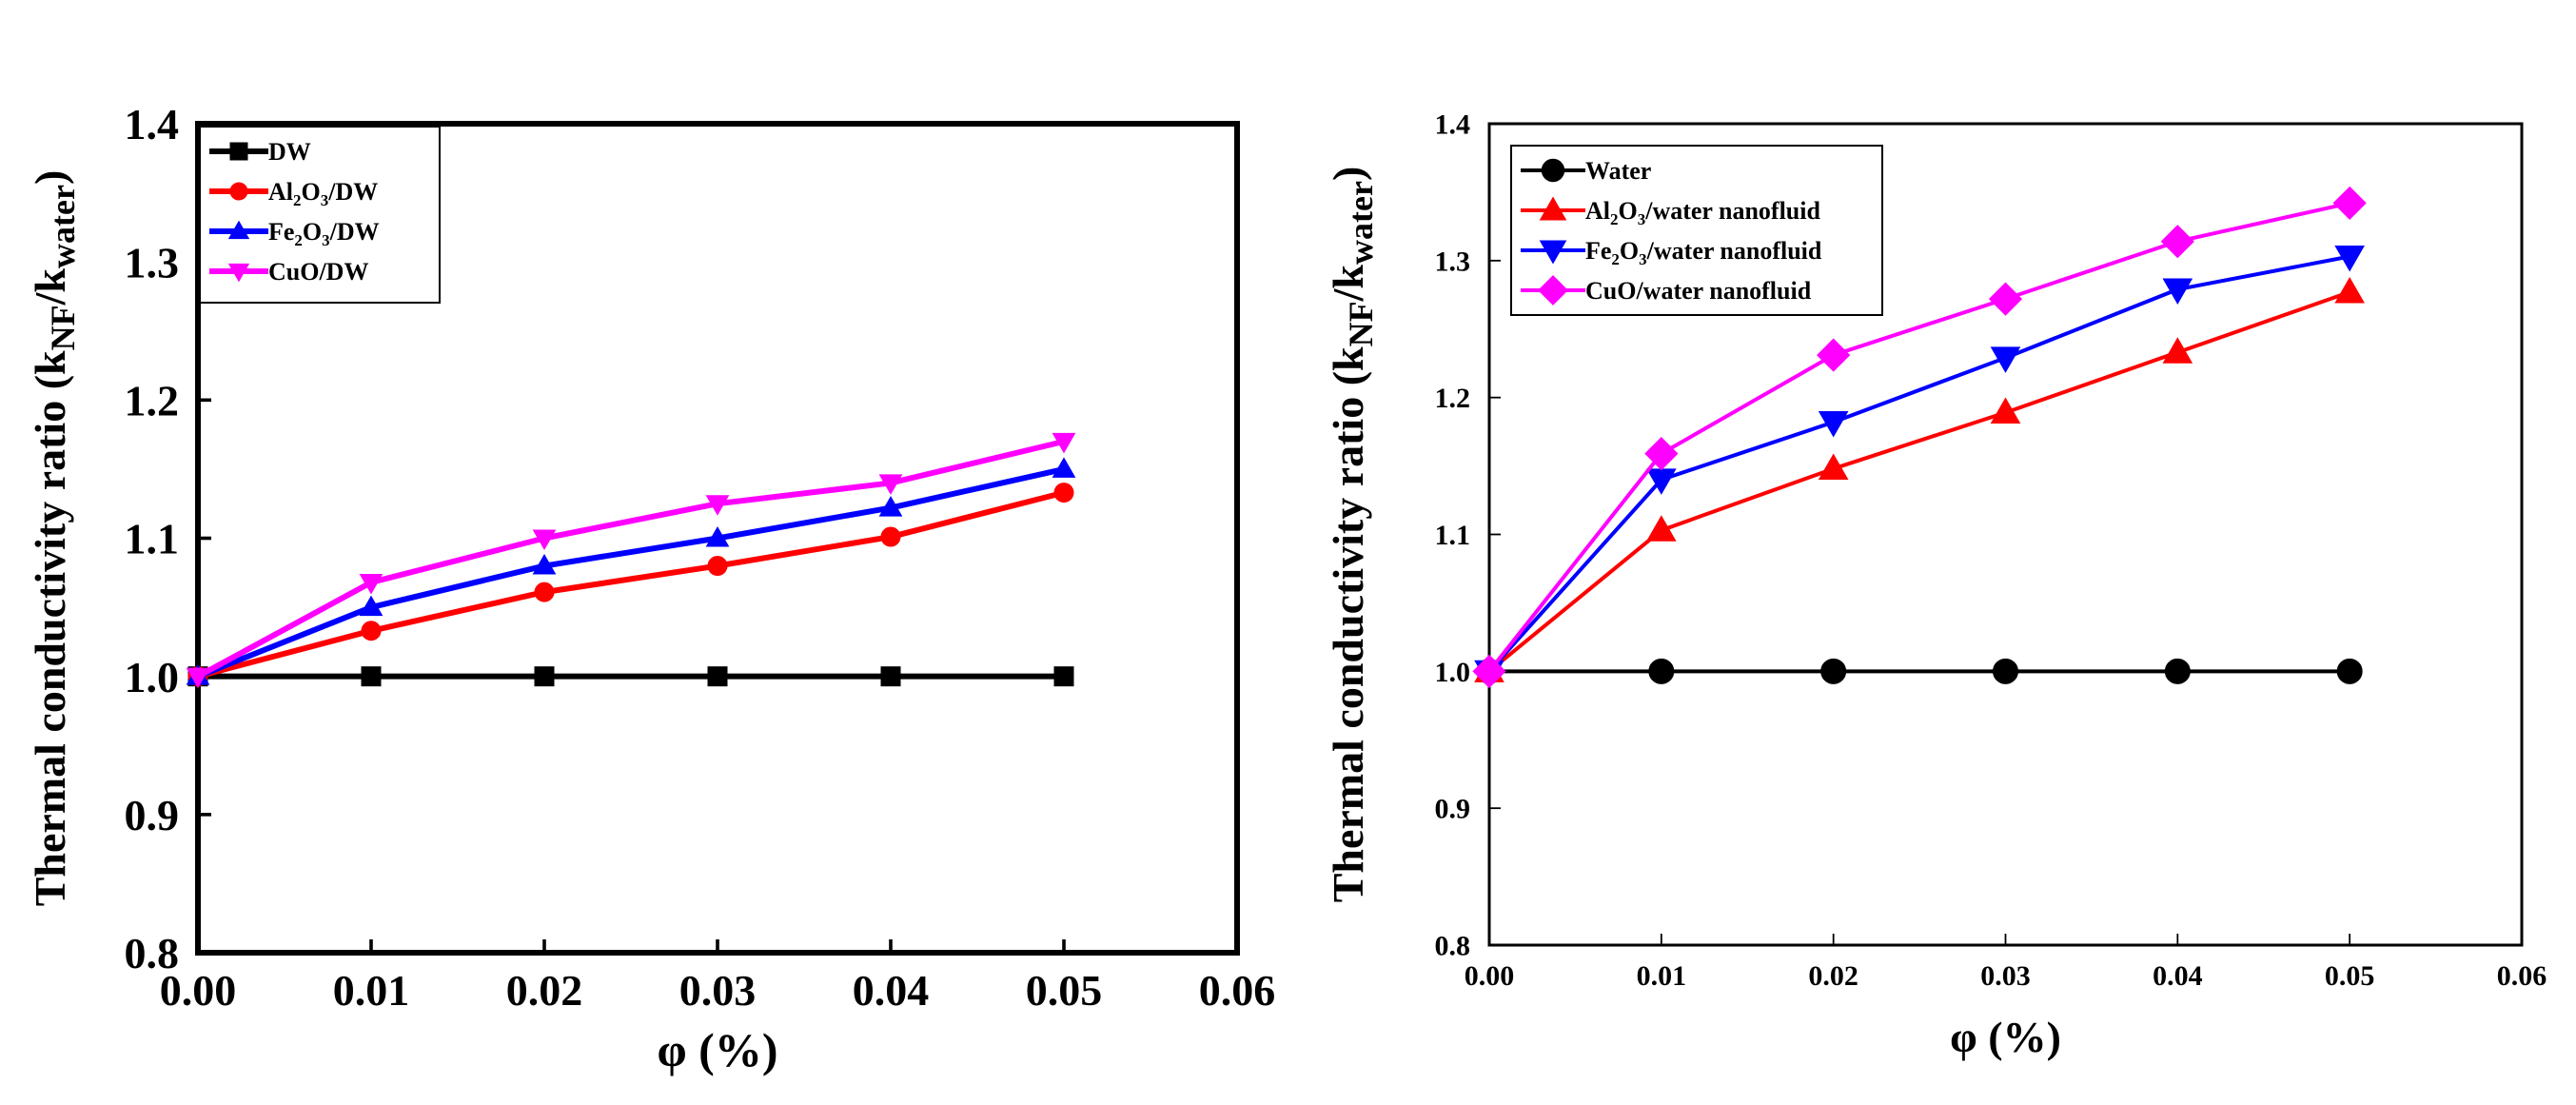 This screenshot has width=2576, height=1105. I want to click on text-span: Water, so click(1618, 171).